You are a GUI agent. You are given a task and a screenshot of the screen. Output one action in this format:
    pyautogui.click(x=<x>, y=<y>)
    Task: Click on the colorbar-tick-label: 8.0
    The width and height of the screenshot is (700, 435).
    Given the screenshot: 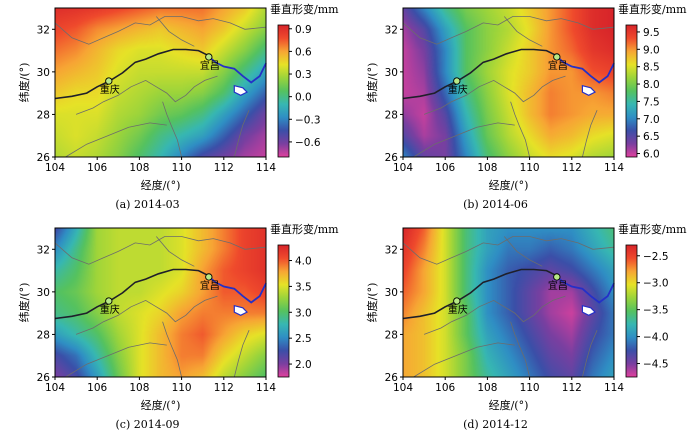 What is the action you would take?
    pyautogui.click(x=651, y=85)
    